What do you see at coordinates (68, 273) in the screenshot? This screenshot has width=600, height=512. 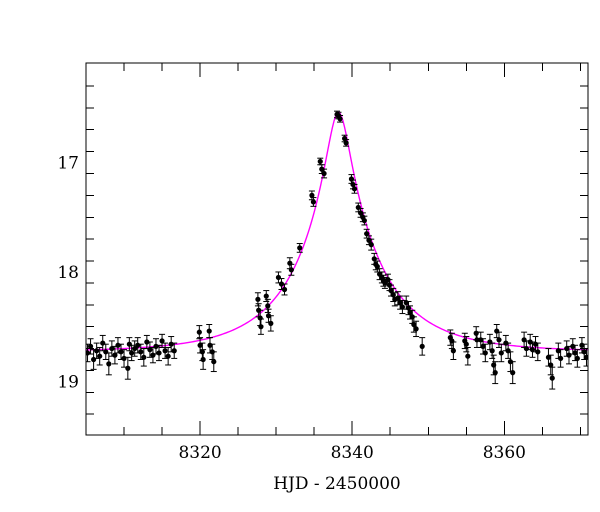 I see `y-tick-label: 18` at bounding box center [68, 273].